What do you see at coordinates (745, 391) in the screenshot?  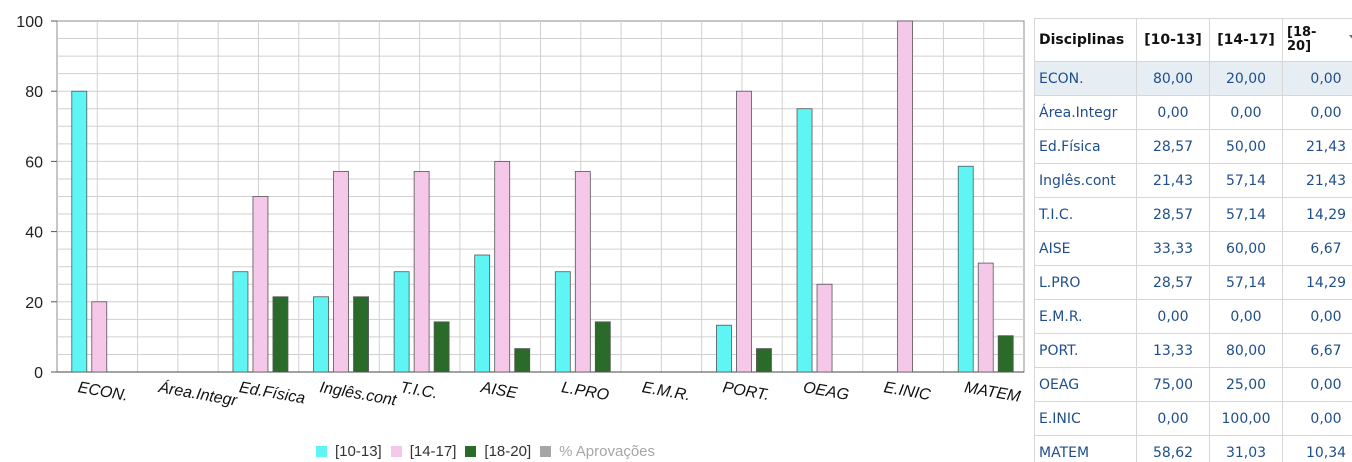 I see `x-tick-label: PORT.` at bounding box center [745, 391].